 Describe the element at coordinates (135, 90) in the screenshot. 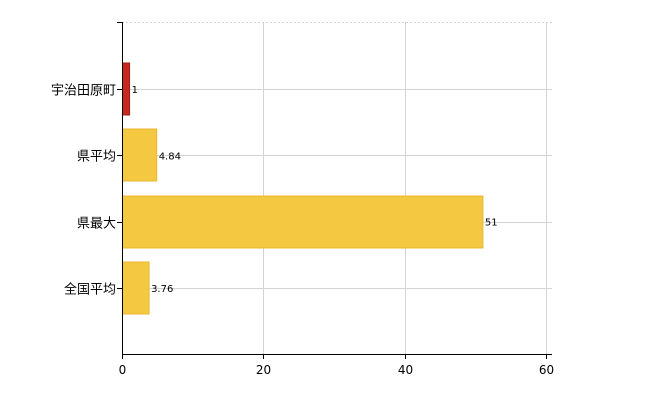

I see `data-label-1: 1` at that location.